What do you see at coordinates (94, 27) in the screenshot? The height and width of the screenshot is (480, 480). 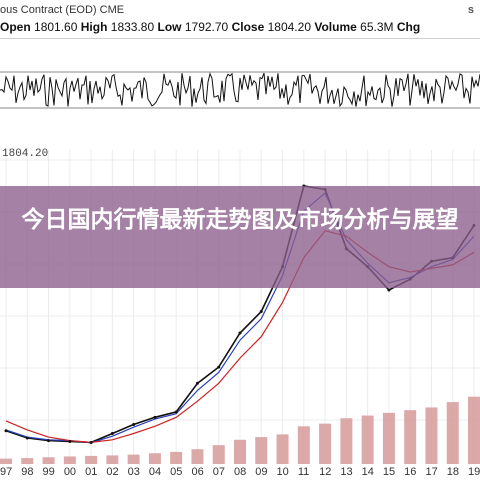 I see `high-label: High` at bounding box center [94, 27].